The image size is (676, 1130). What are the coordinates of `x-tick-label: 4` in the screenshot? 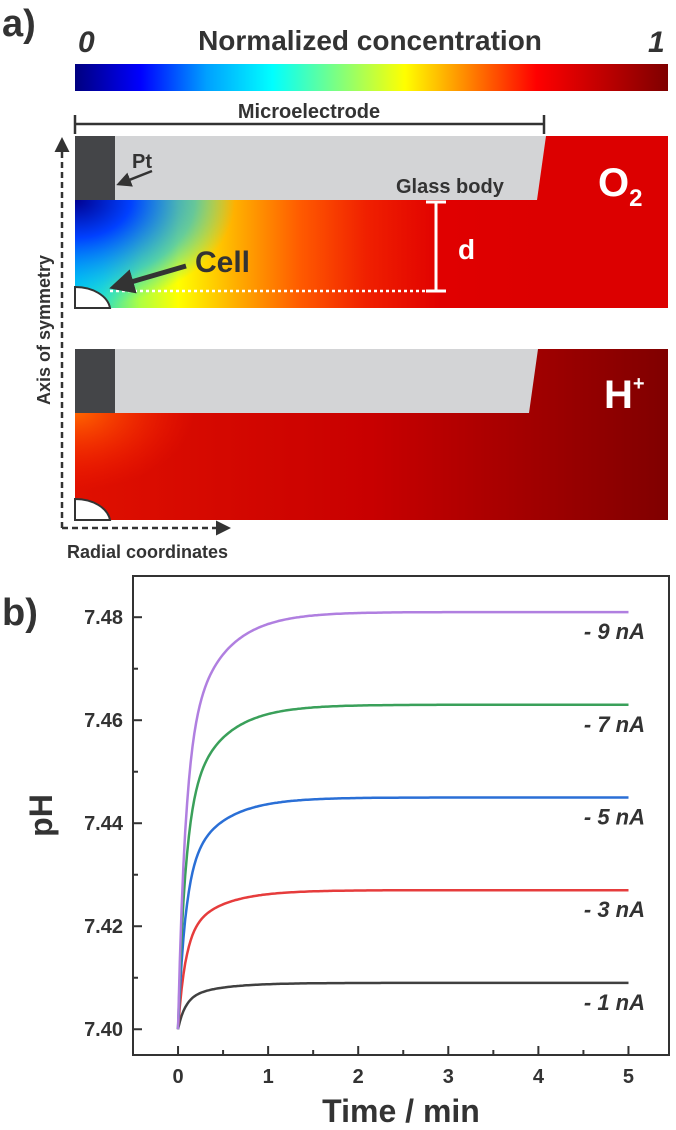 It's located at (539, 1077).